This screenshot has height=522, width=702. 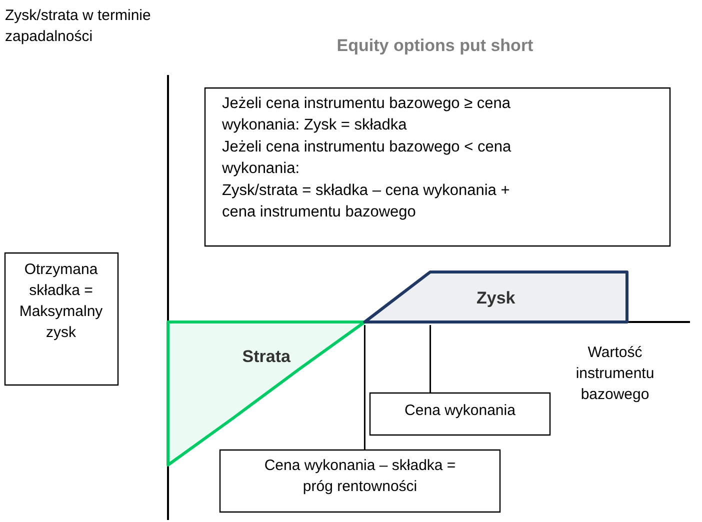 What do you see at coordinates (266, 356) in the screenshot?
I see `series-label: Strata` at bounding box center [266, 356].